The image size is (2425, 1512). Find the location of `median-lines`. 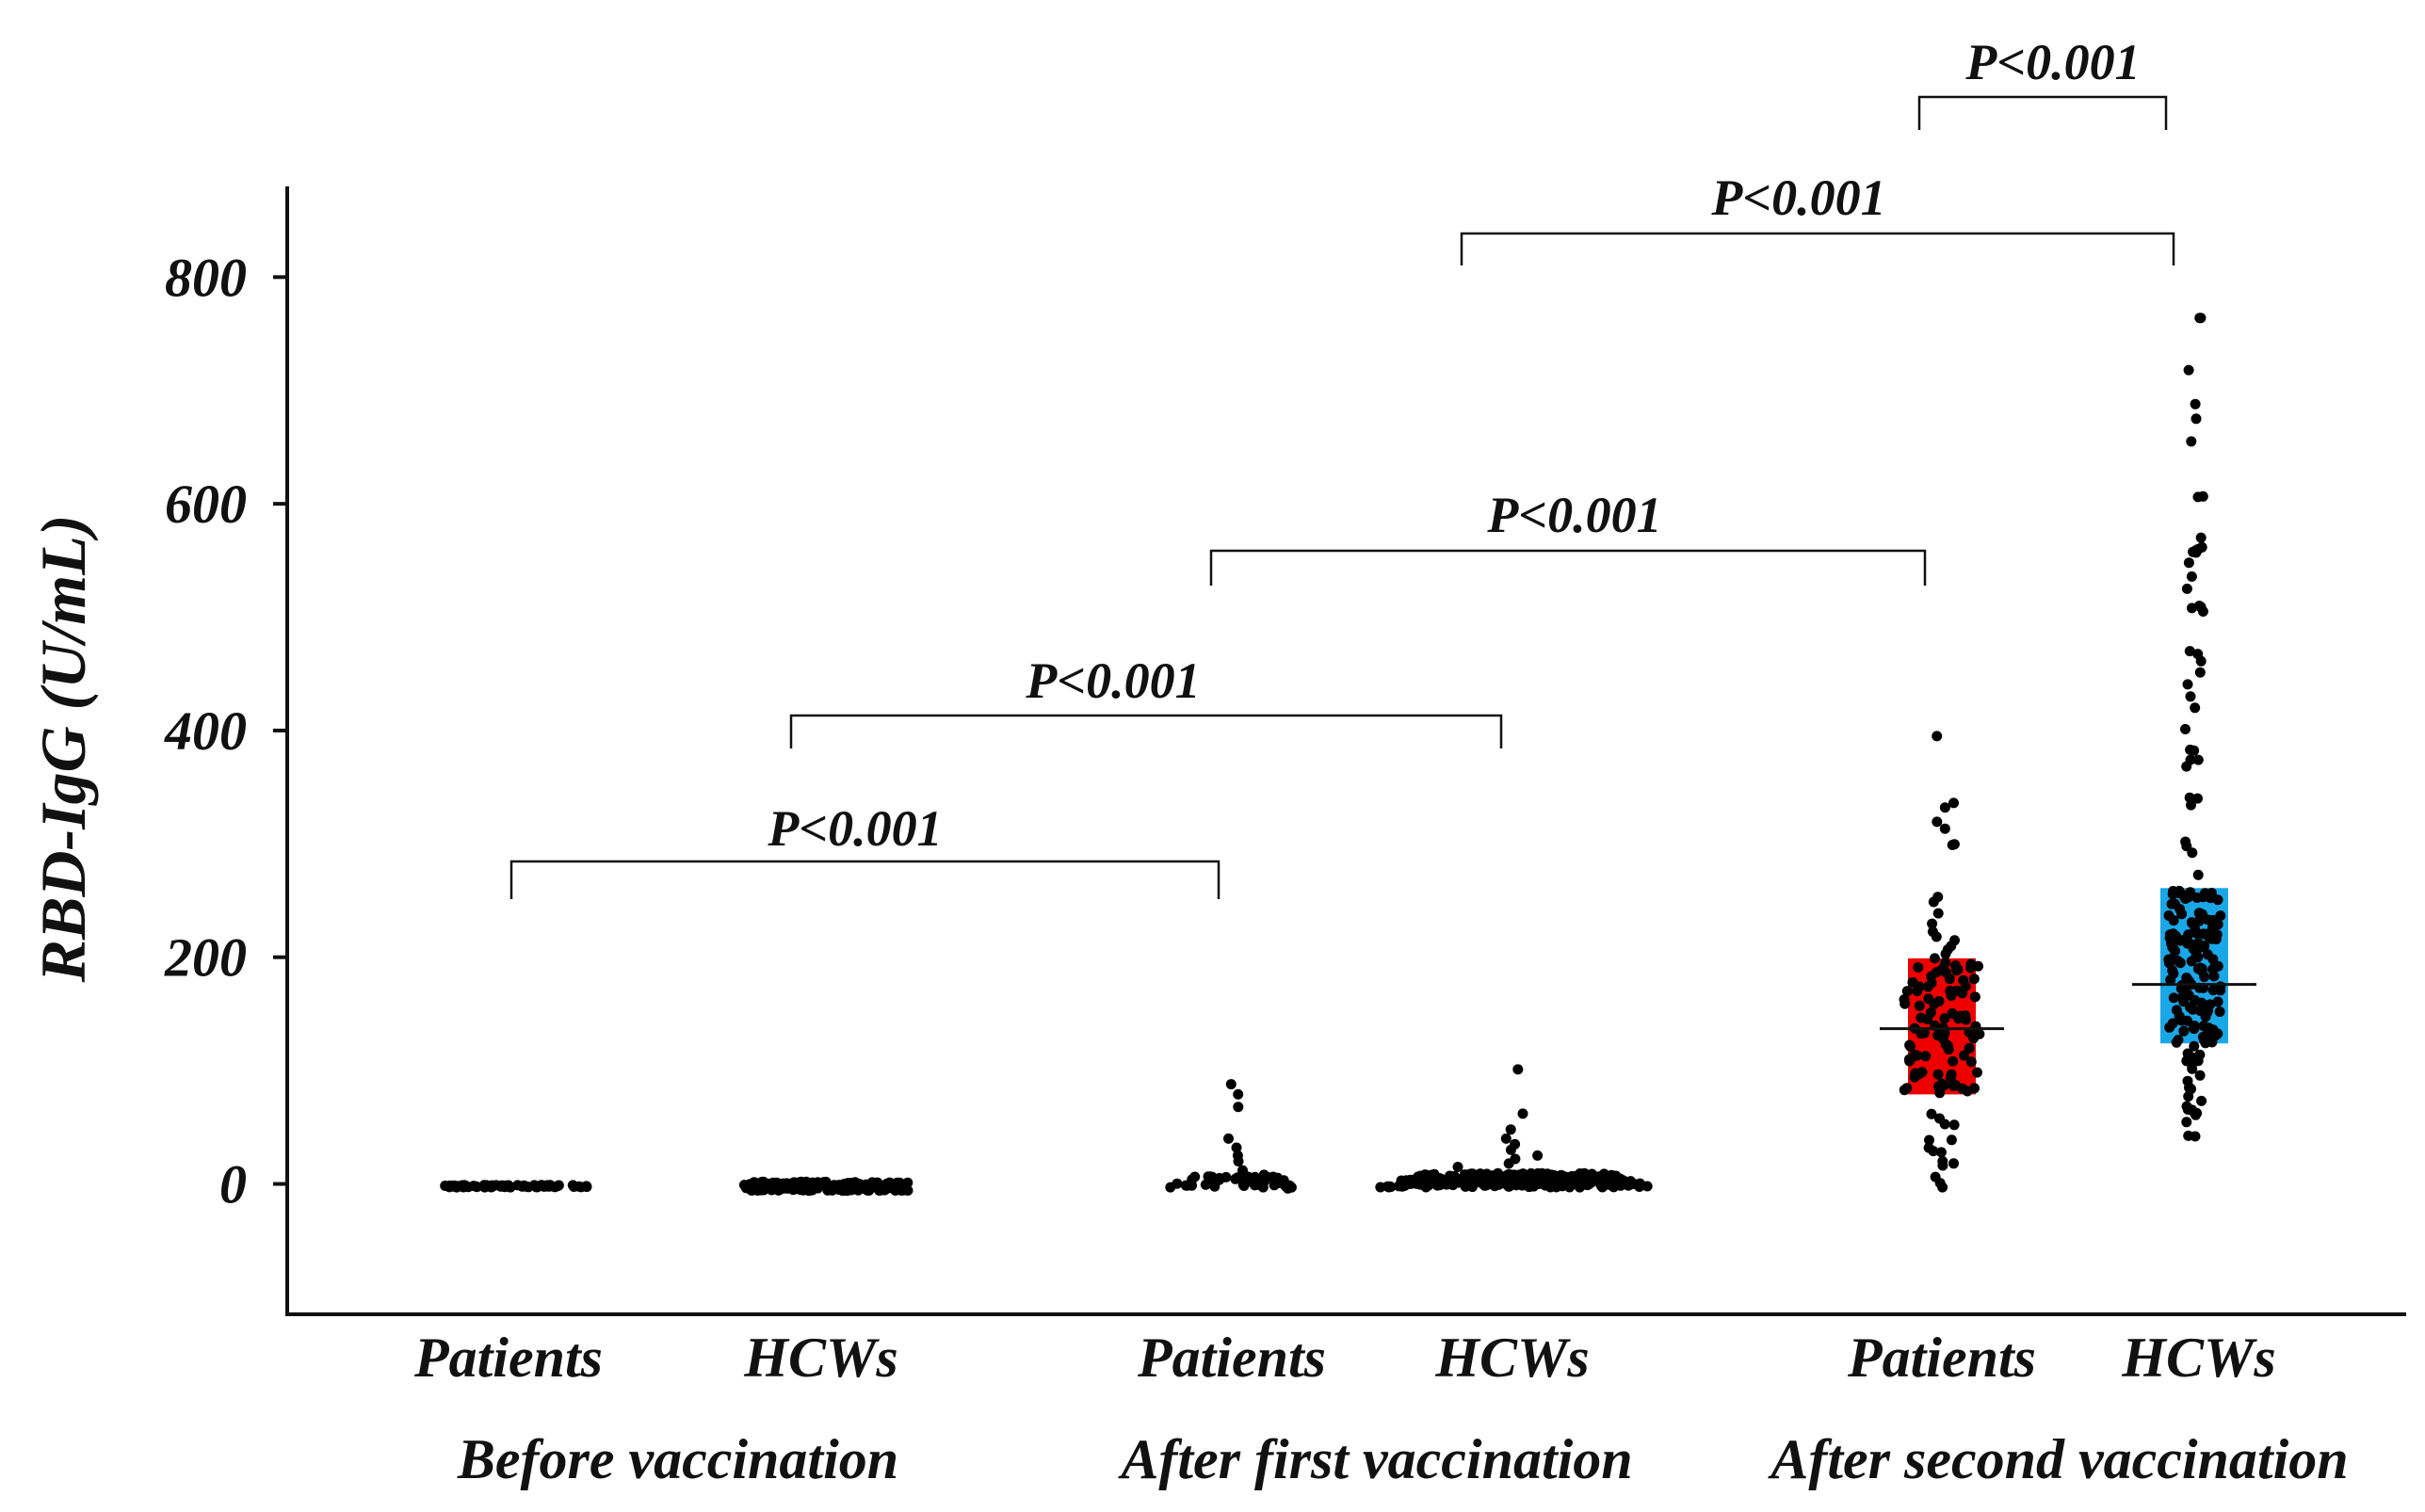

median-lines is located at coordinates (2068, 1007).